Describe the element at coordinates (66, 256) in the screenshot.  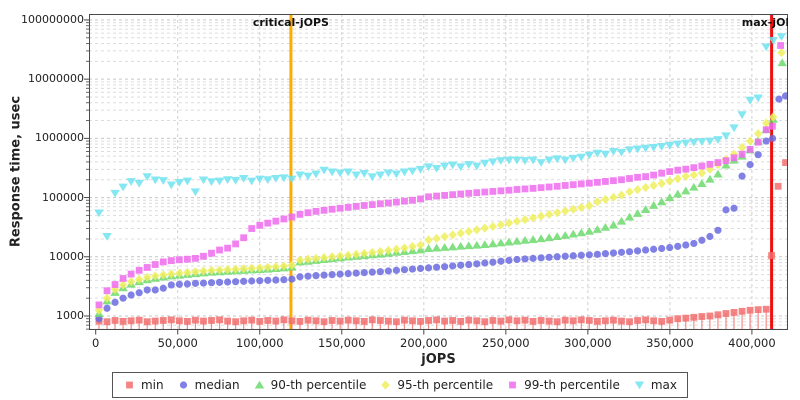
I see `y-tick-label: 10000` at that location.